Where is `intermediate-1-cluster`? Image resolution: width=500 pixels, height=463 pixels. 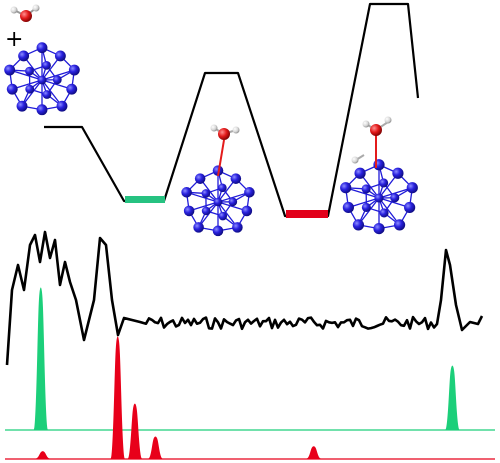
intermediate-1-cluster is located at coordinates (218, 201).